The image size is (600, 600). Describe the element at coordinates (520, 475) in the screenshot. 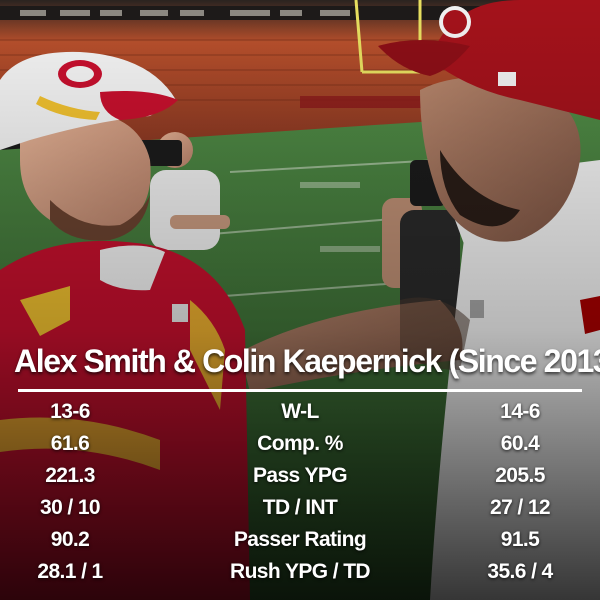

I see `kaepernick-value: 205.5` at that location.